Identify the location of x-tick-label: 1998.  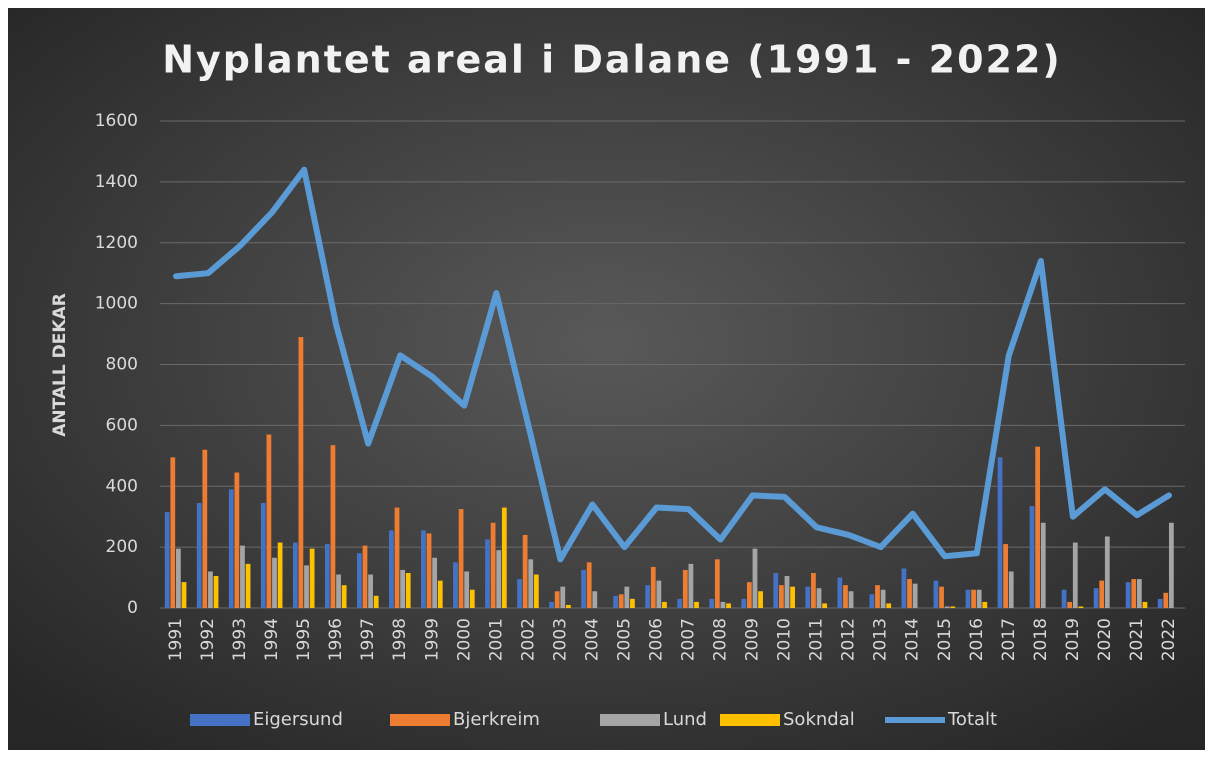
(400, 639).